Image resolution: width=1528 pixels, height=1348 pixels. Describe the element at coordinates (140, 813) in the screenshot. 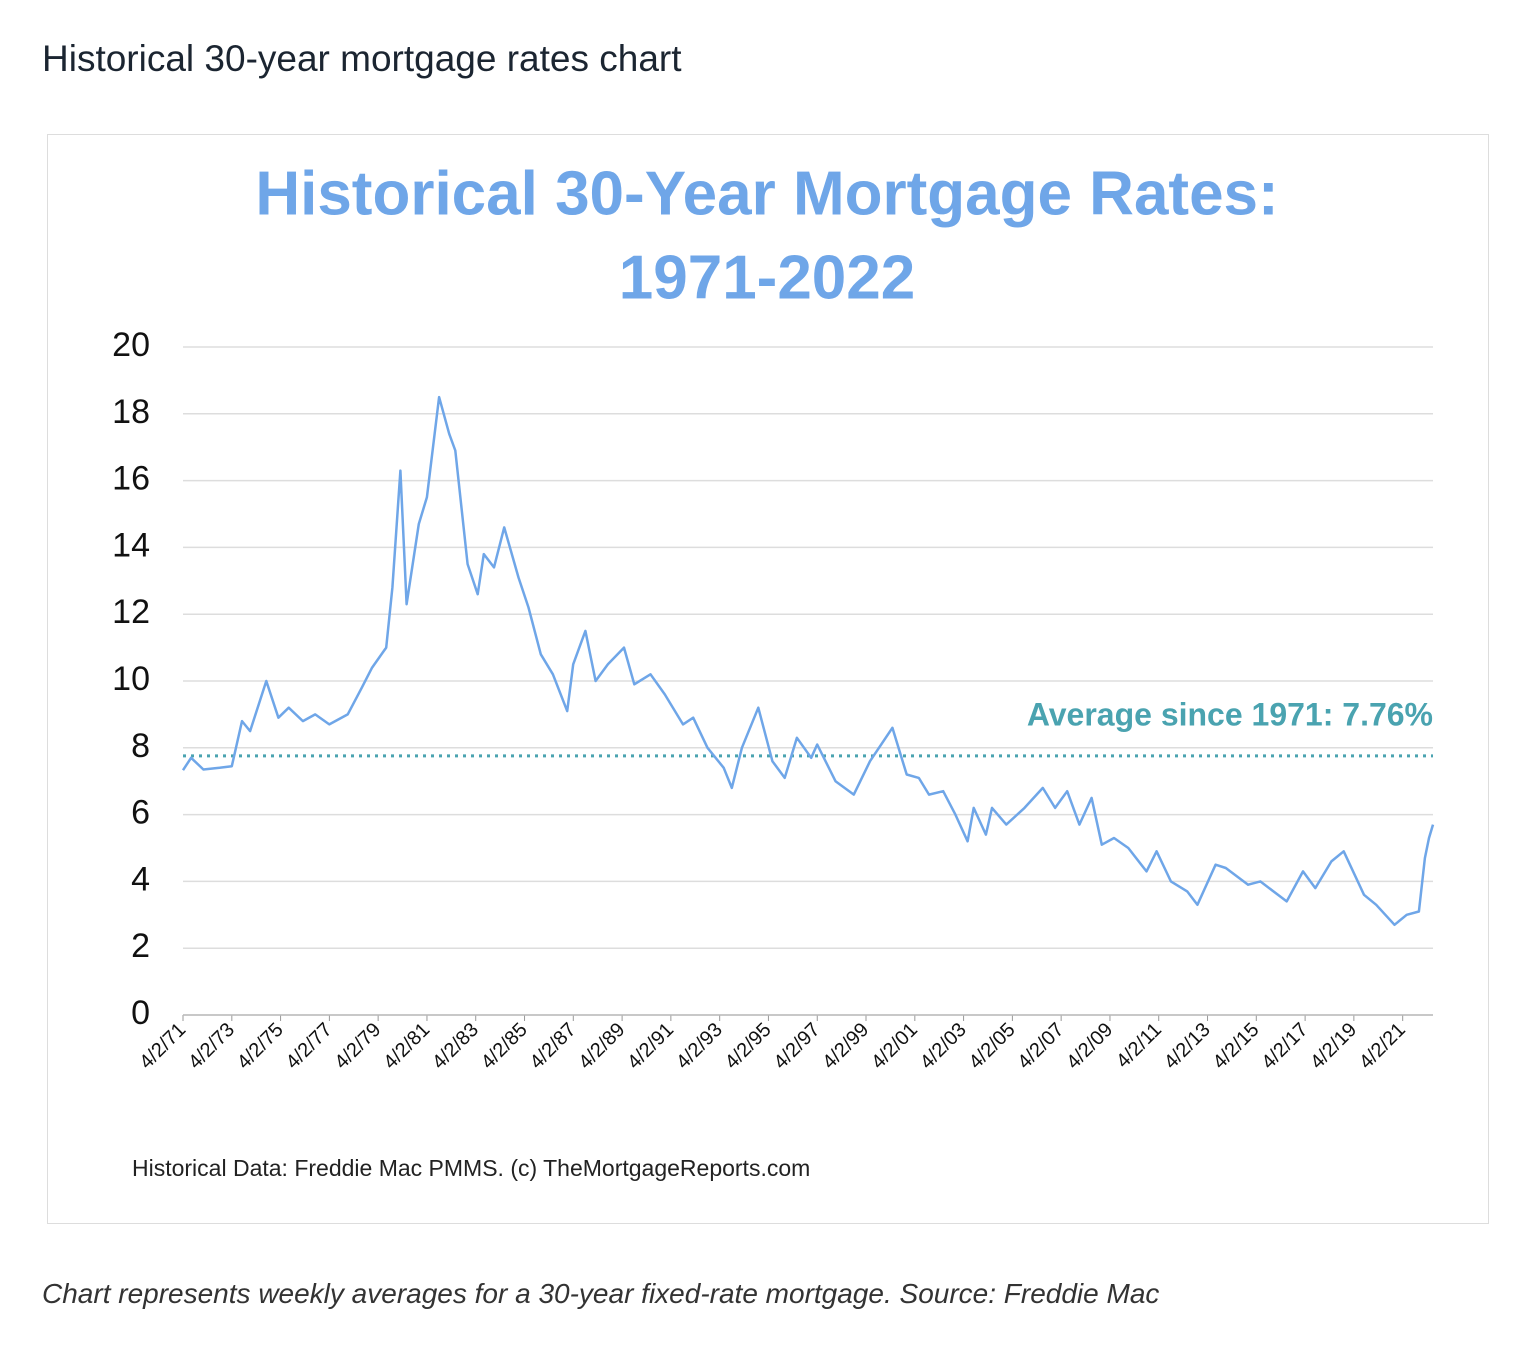

I see `y-tick-label: 6` at that location.